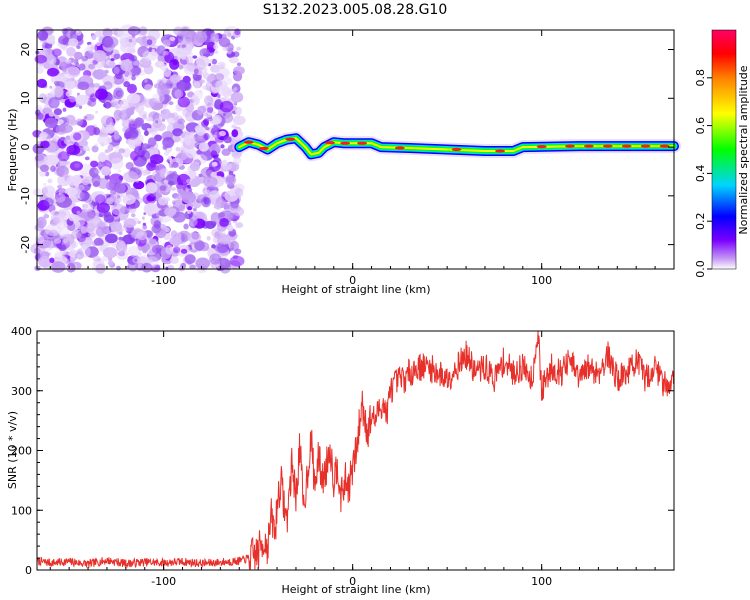 The image size is (750, 600). Describe the element at coordinates (25, 245) in the screenshot. I see `y-tick-label: -20` at that location.